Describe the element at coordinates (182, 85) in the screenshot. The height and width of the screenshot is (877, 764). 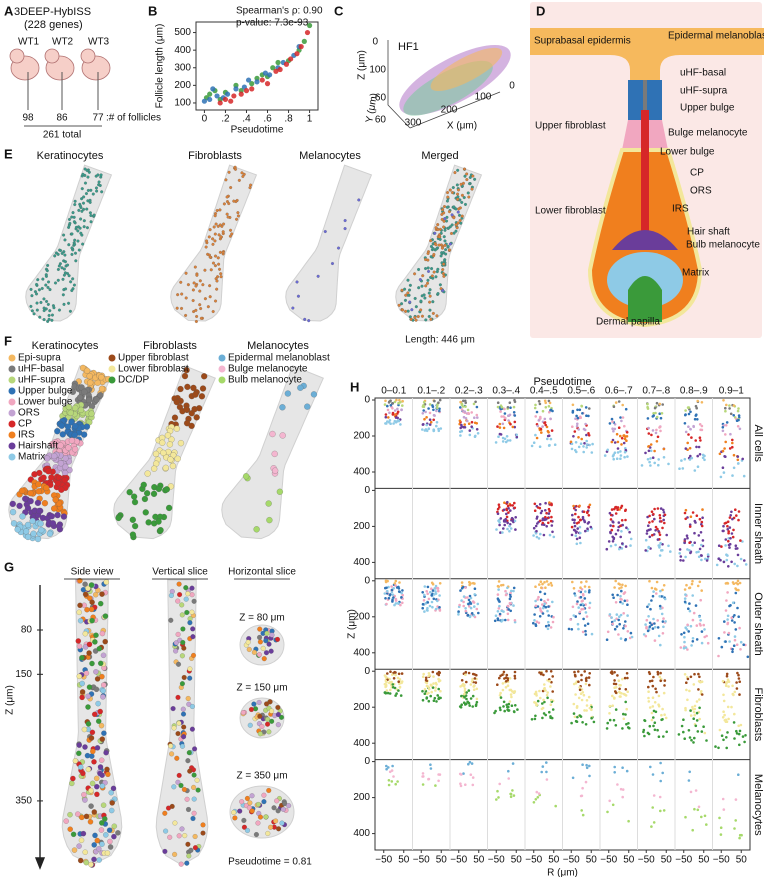
I see `y-tick-label: 200` at that location.